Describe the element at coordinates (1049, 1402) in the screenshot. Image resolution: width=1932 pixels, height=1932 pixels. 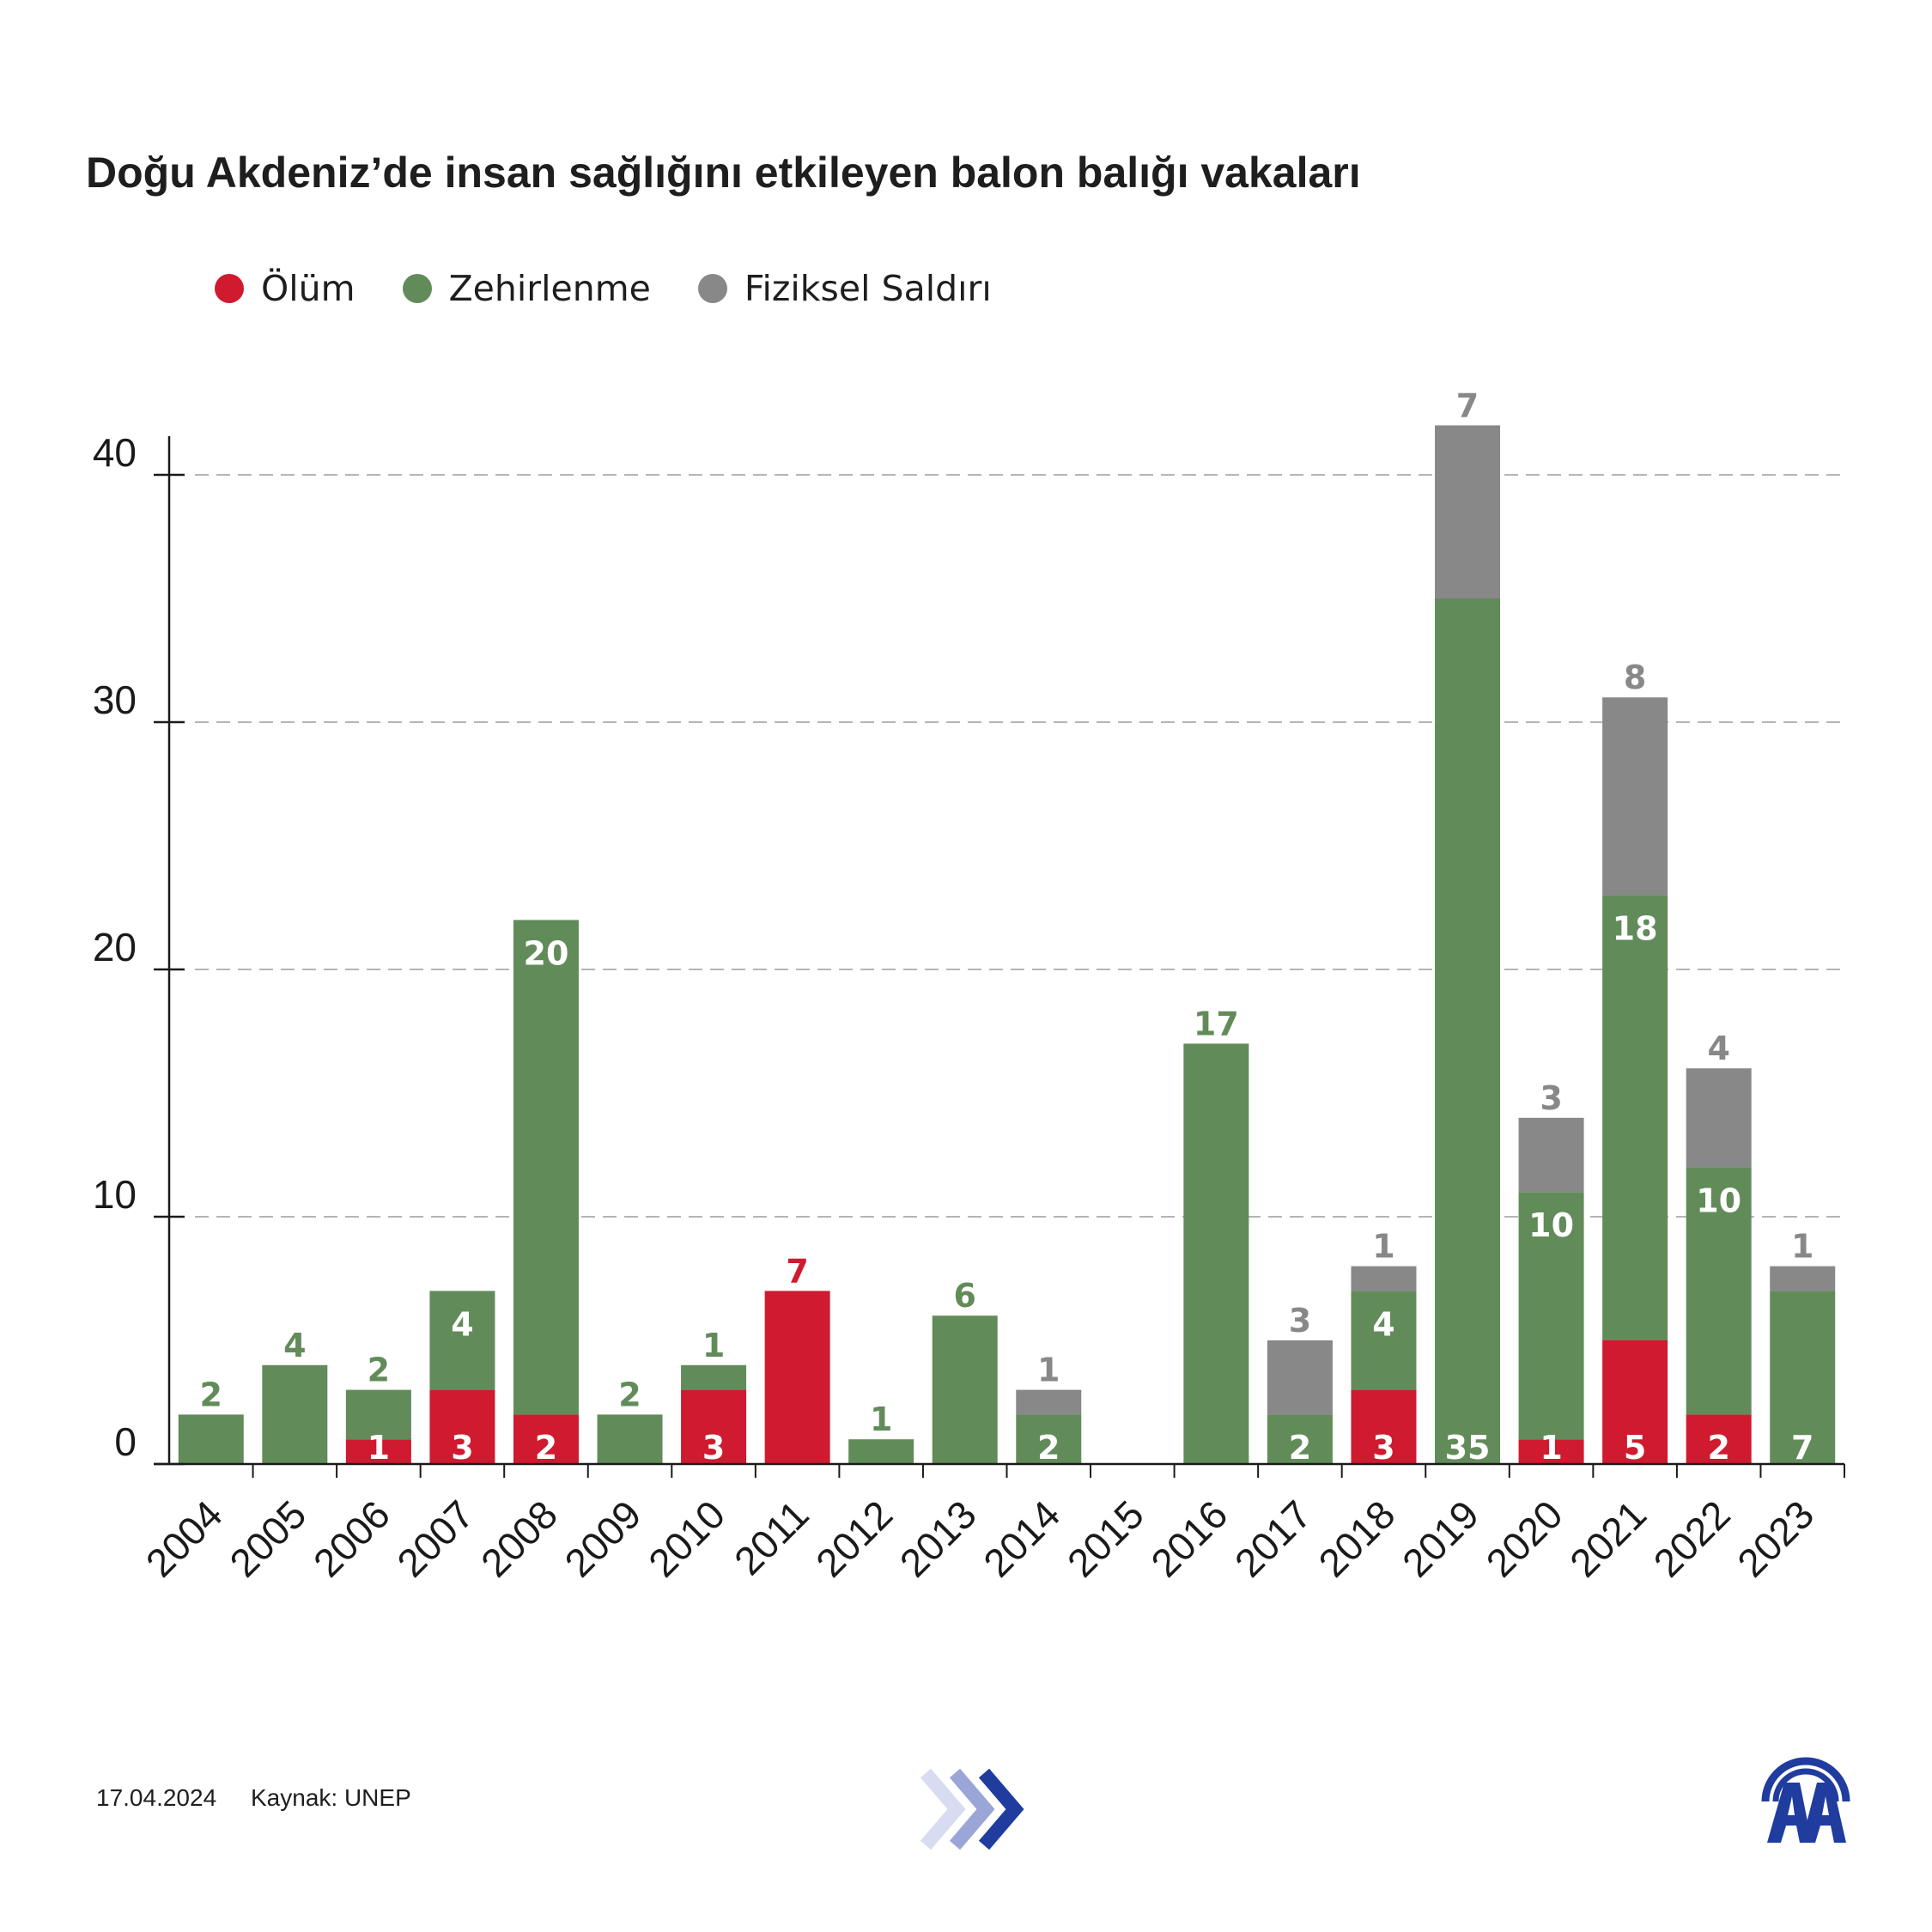
I see `bar-fiziksel-saldiri-2014` at that location.